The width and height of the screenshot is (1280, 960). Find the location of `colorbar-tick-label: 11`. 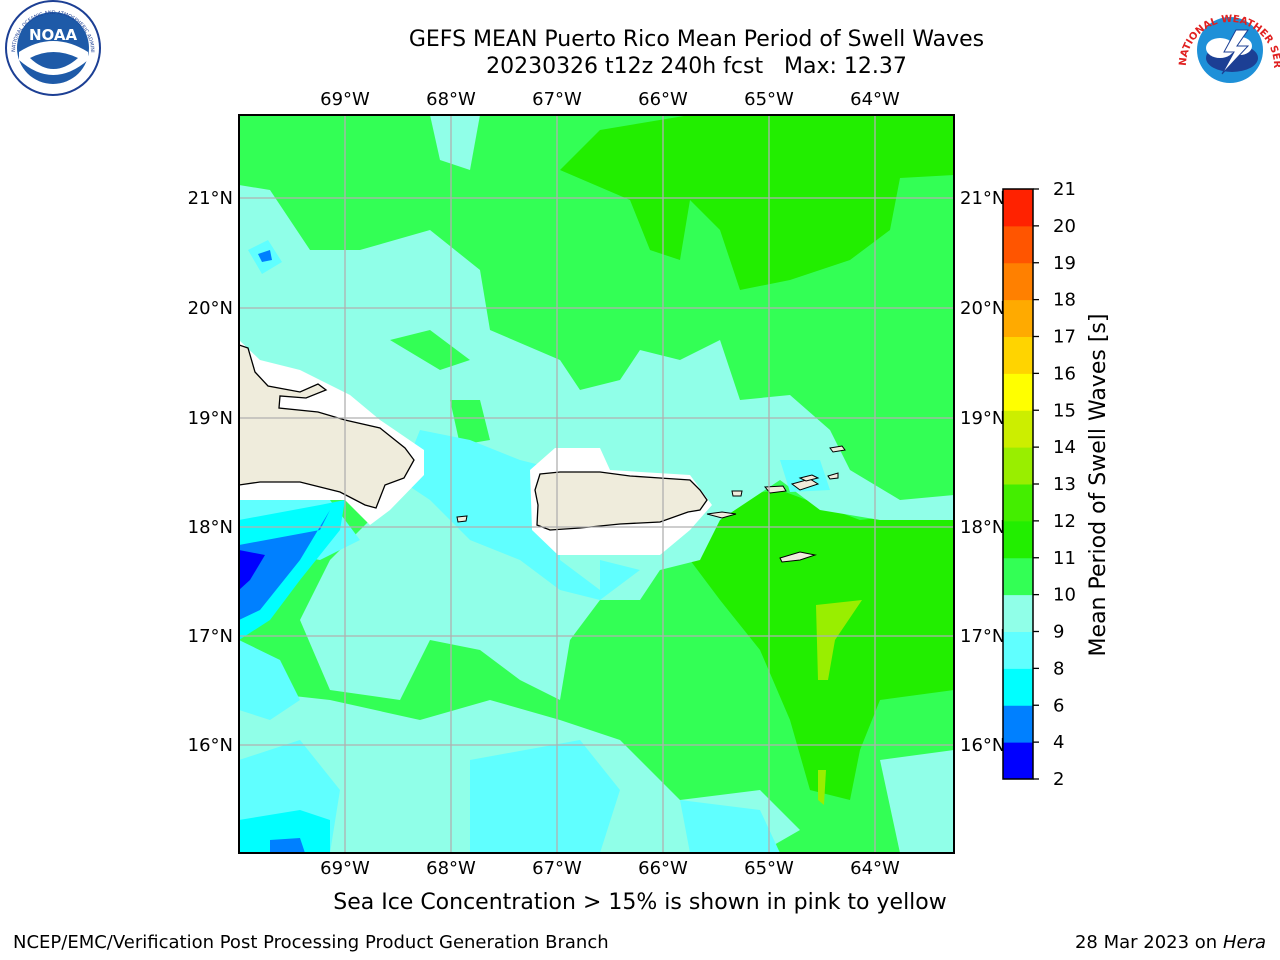

colorbar-tick-label: 11 is located at coordinates (1064, 558).